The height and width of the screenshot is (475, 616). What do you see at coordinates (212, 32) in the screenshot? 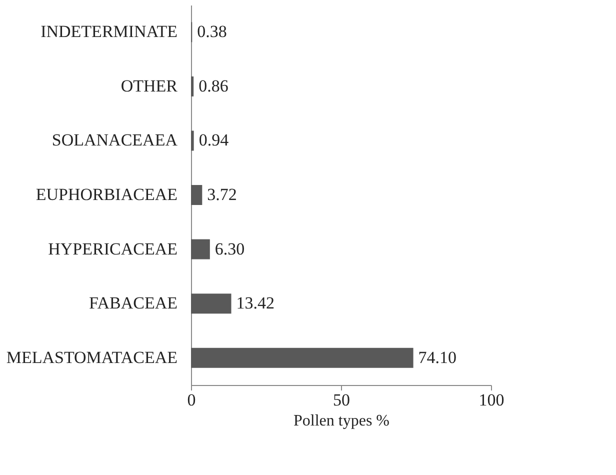
I see `data-label: 0.38` at bounding box center [212, 32].